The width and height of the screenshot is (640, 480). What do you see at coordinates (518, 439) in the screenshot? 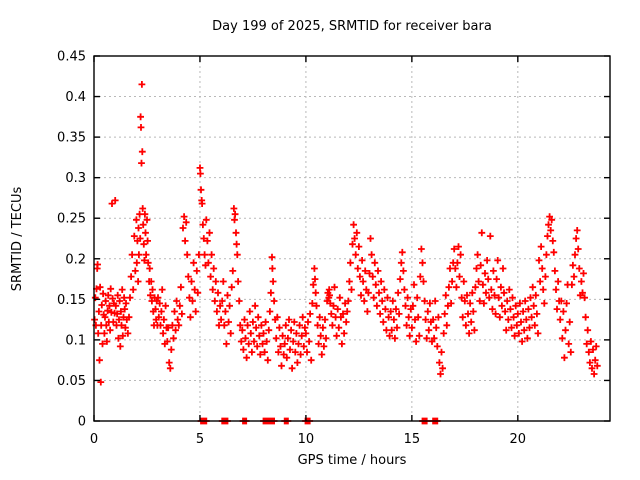
I see `x-tick-label: 20` at bounding box center [518, 439].